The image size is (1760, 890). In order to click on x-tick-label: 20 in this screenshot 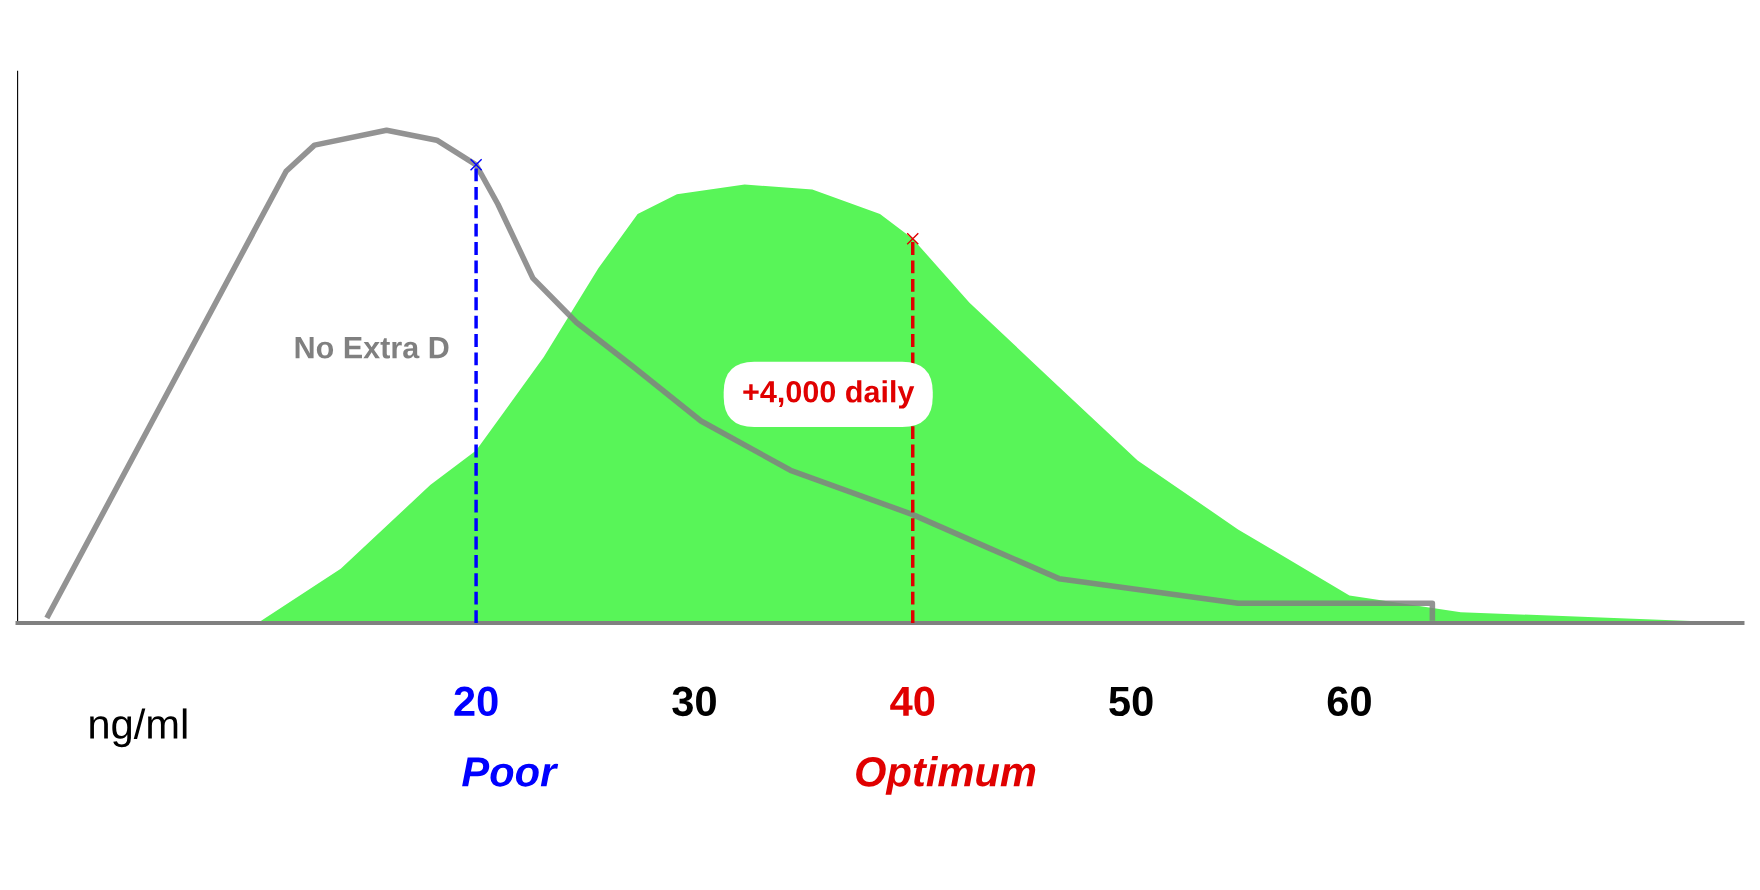, I will do `click(476, 701)`.